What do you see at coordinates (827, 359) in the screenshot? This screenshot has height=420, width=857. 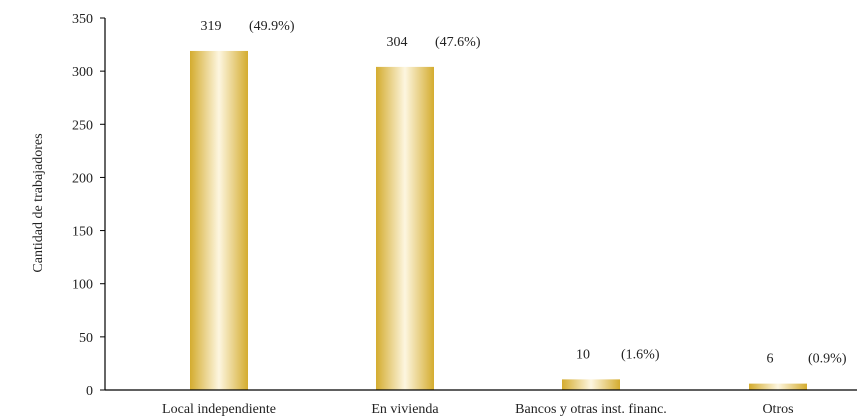 I see `percent-label: (0.9%)` at bounding box center [827, 359].